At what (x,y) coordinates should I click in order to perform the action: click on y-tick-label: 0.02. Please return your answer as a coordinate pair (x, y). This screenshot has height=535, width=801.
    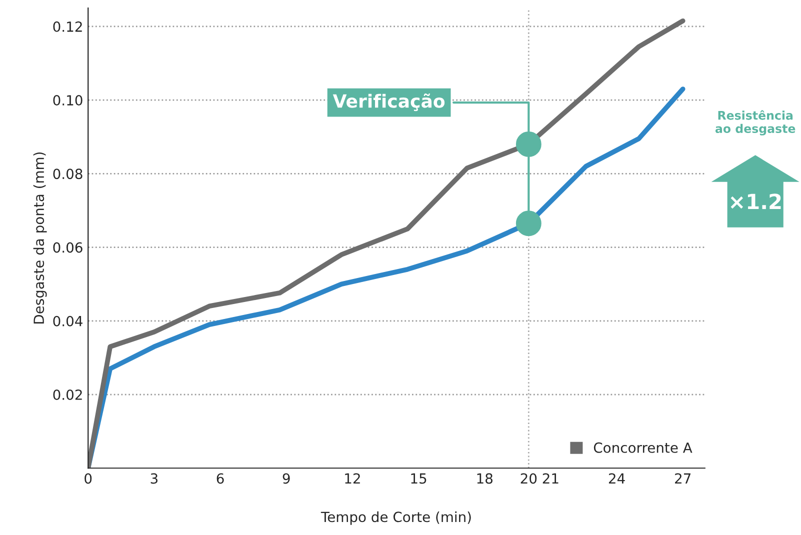
    Looking at the image, I should click on (67, 394).